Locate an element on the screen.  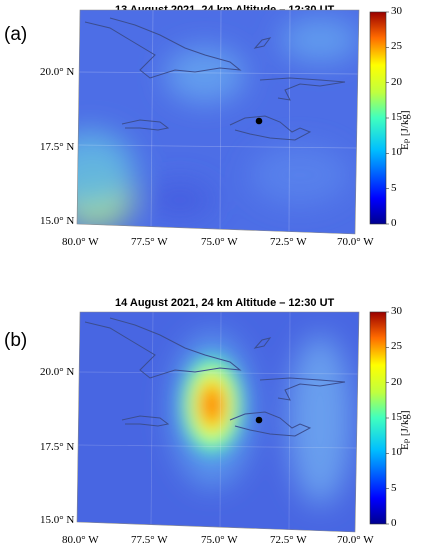
panel-a-colorbar-tick: 5 is located at coordinates (394, 187).